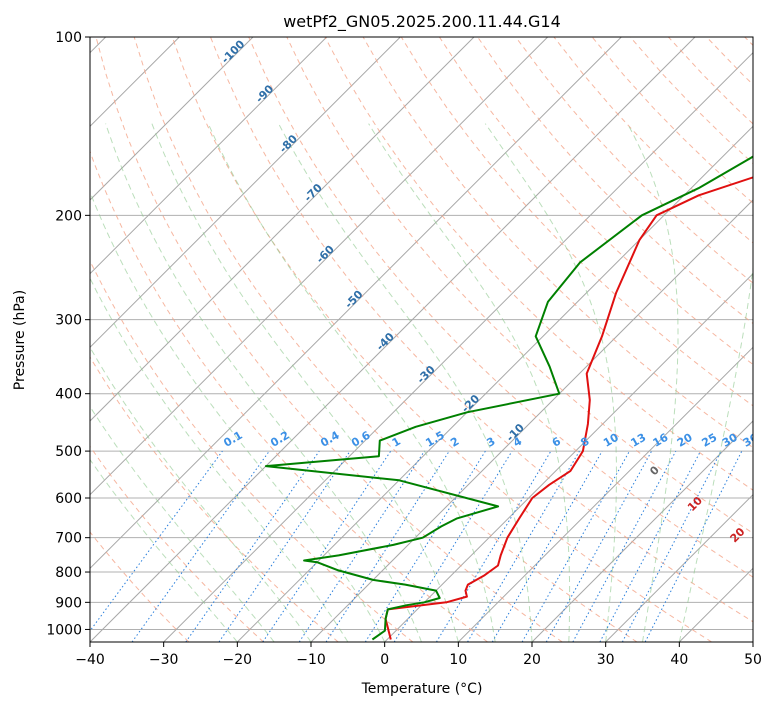 The width and height of the screenshot is (775, 708). I want to click on dry-adiabat-label: -60, so click(325, 253).